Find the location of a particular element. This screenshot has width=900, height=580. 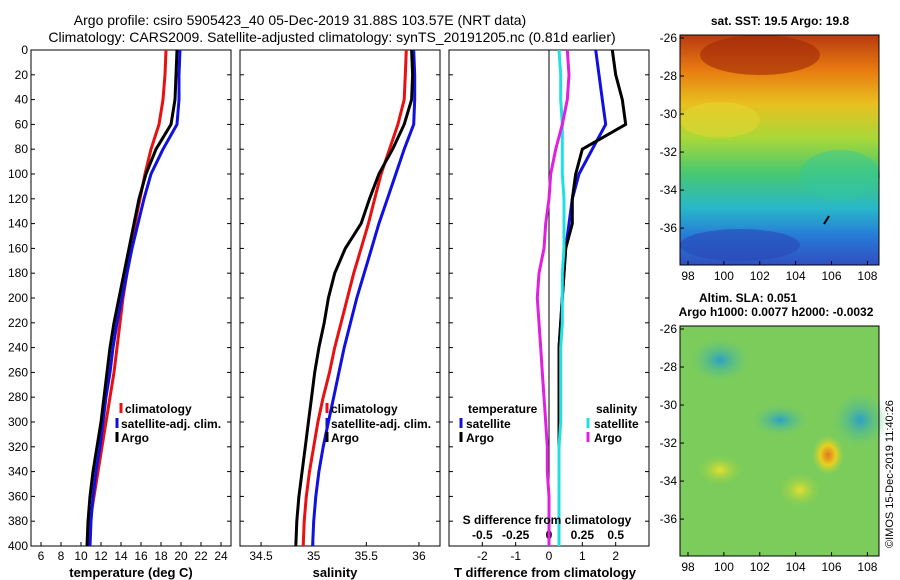

x-tick-label: 10 is located at coordinates (81, 556).